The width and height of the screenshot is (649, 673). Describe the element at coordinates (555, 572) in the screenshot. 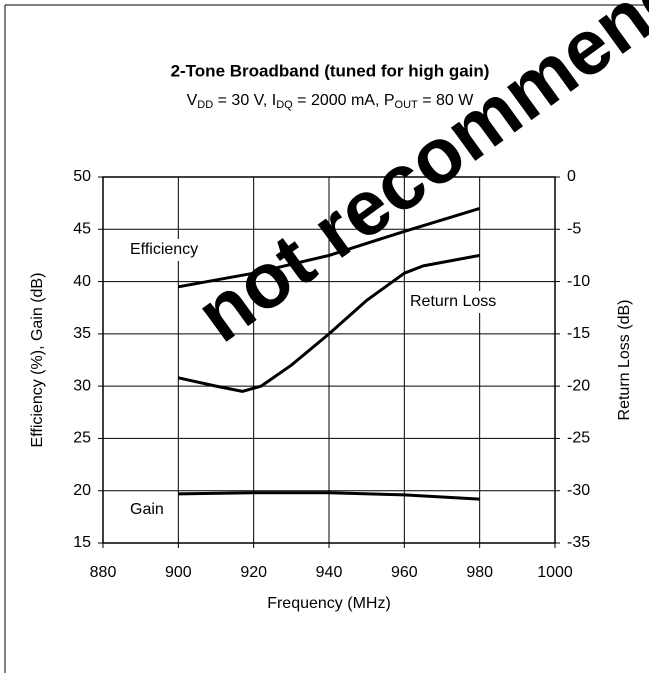

I see `x-tick-label: 1000` at that location.